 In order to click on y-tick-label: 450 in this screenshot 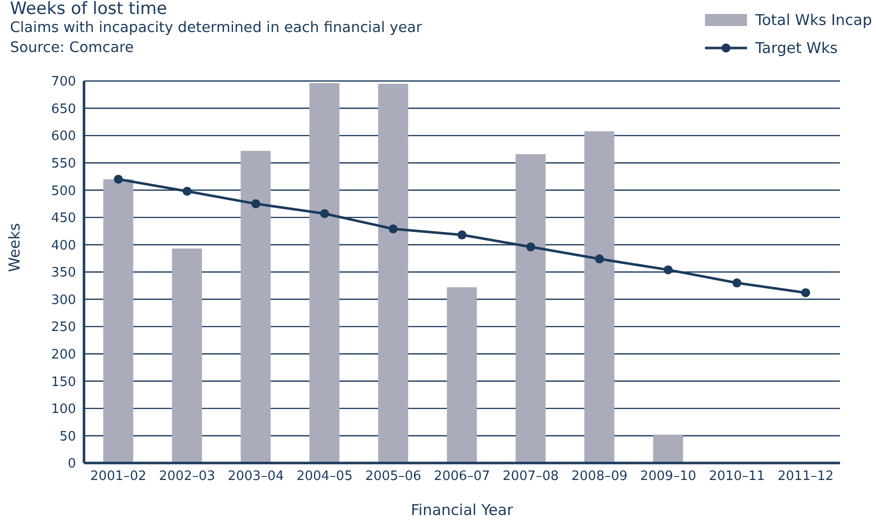, I will do `click(63, 218)`.